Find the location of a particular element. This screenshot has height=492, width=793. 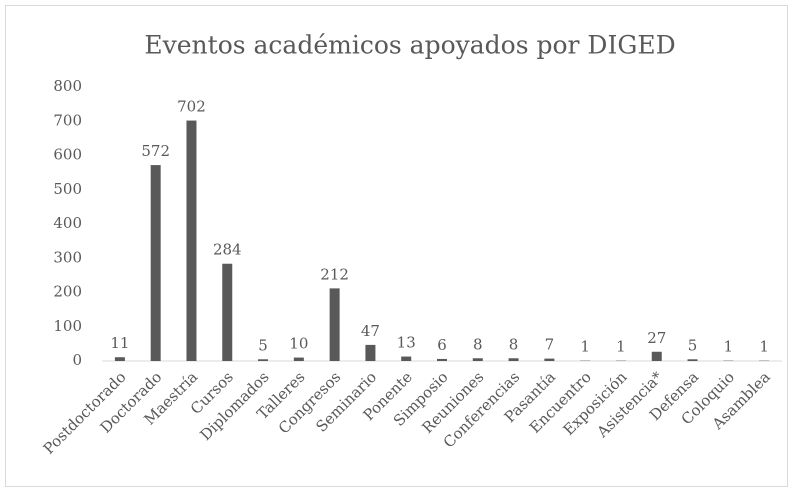

y-tick-label: 0 is located at coordinates (77, 360).